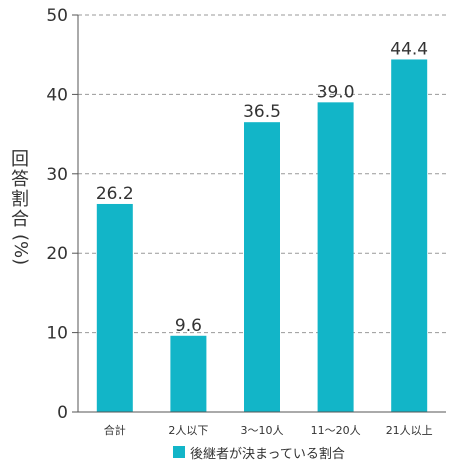 The image size is (451, 464). What do you see at coordinates (115, 194) in the screenshot?
I see `value-label: 26.2` at bounding box center [115, 194].